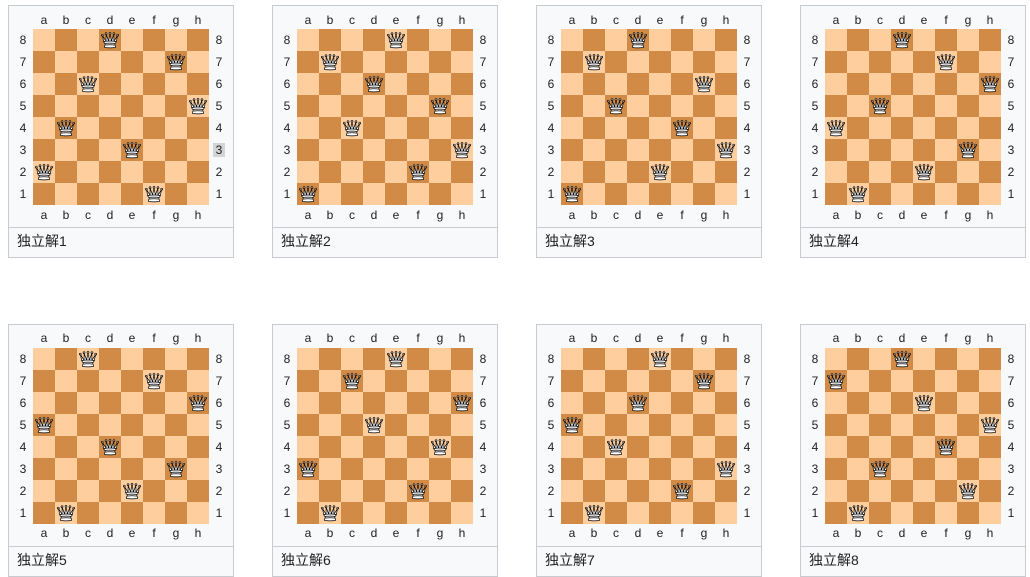 Image resolution: width=1030 pixels, height=577 pixels. I want to click on rank-label-text: 7, so click(287, 380).